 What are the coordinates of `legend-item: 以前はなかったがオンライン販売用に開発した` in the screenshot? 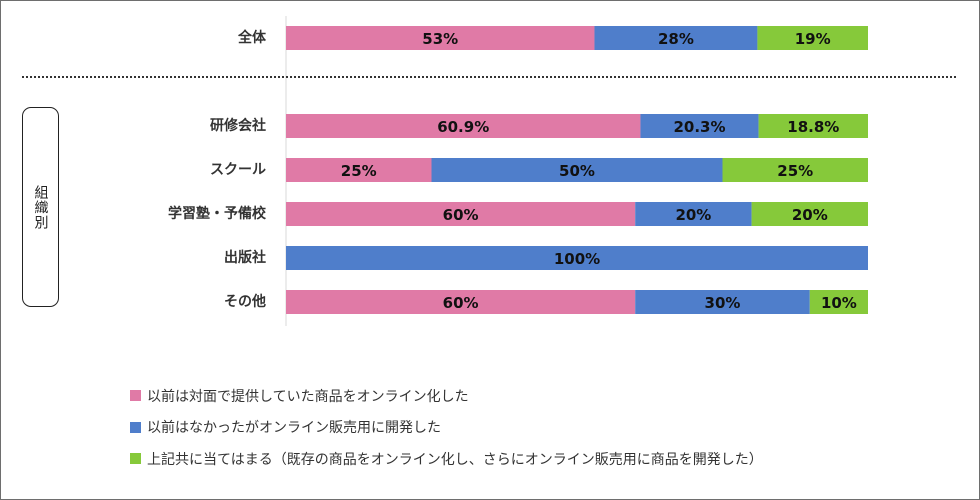 It's located at (446, 428).